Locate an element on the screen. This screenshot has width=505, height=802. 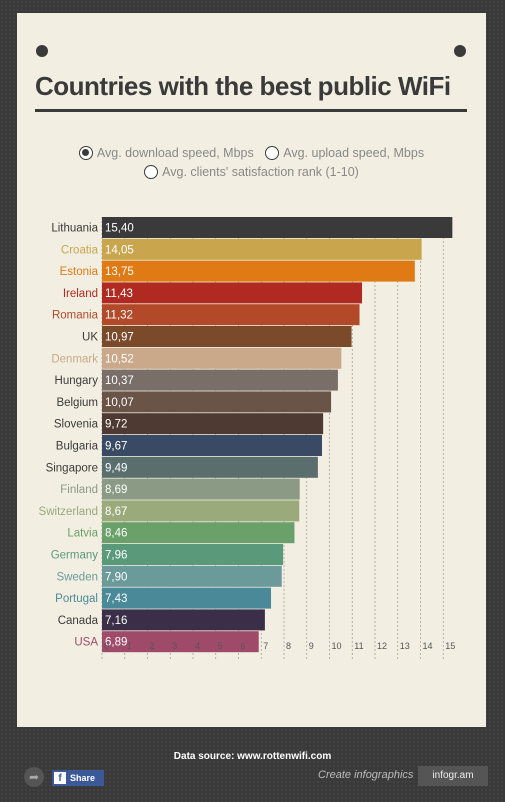
share-label: Share is located at coordinates (83, 778).